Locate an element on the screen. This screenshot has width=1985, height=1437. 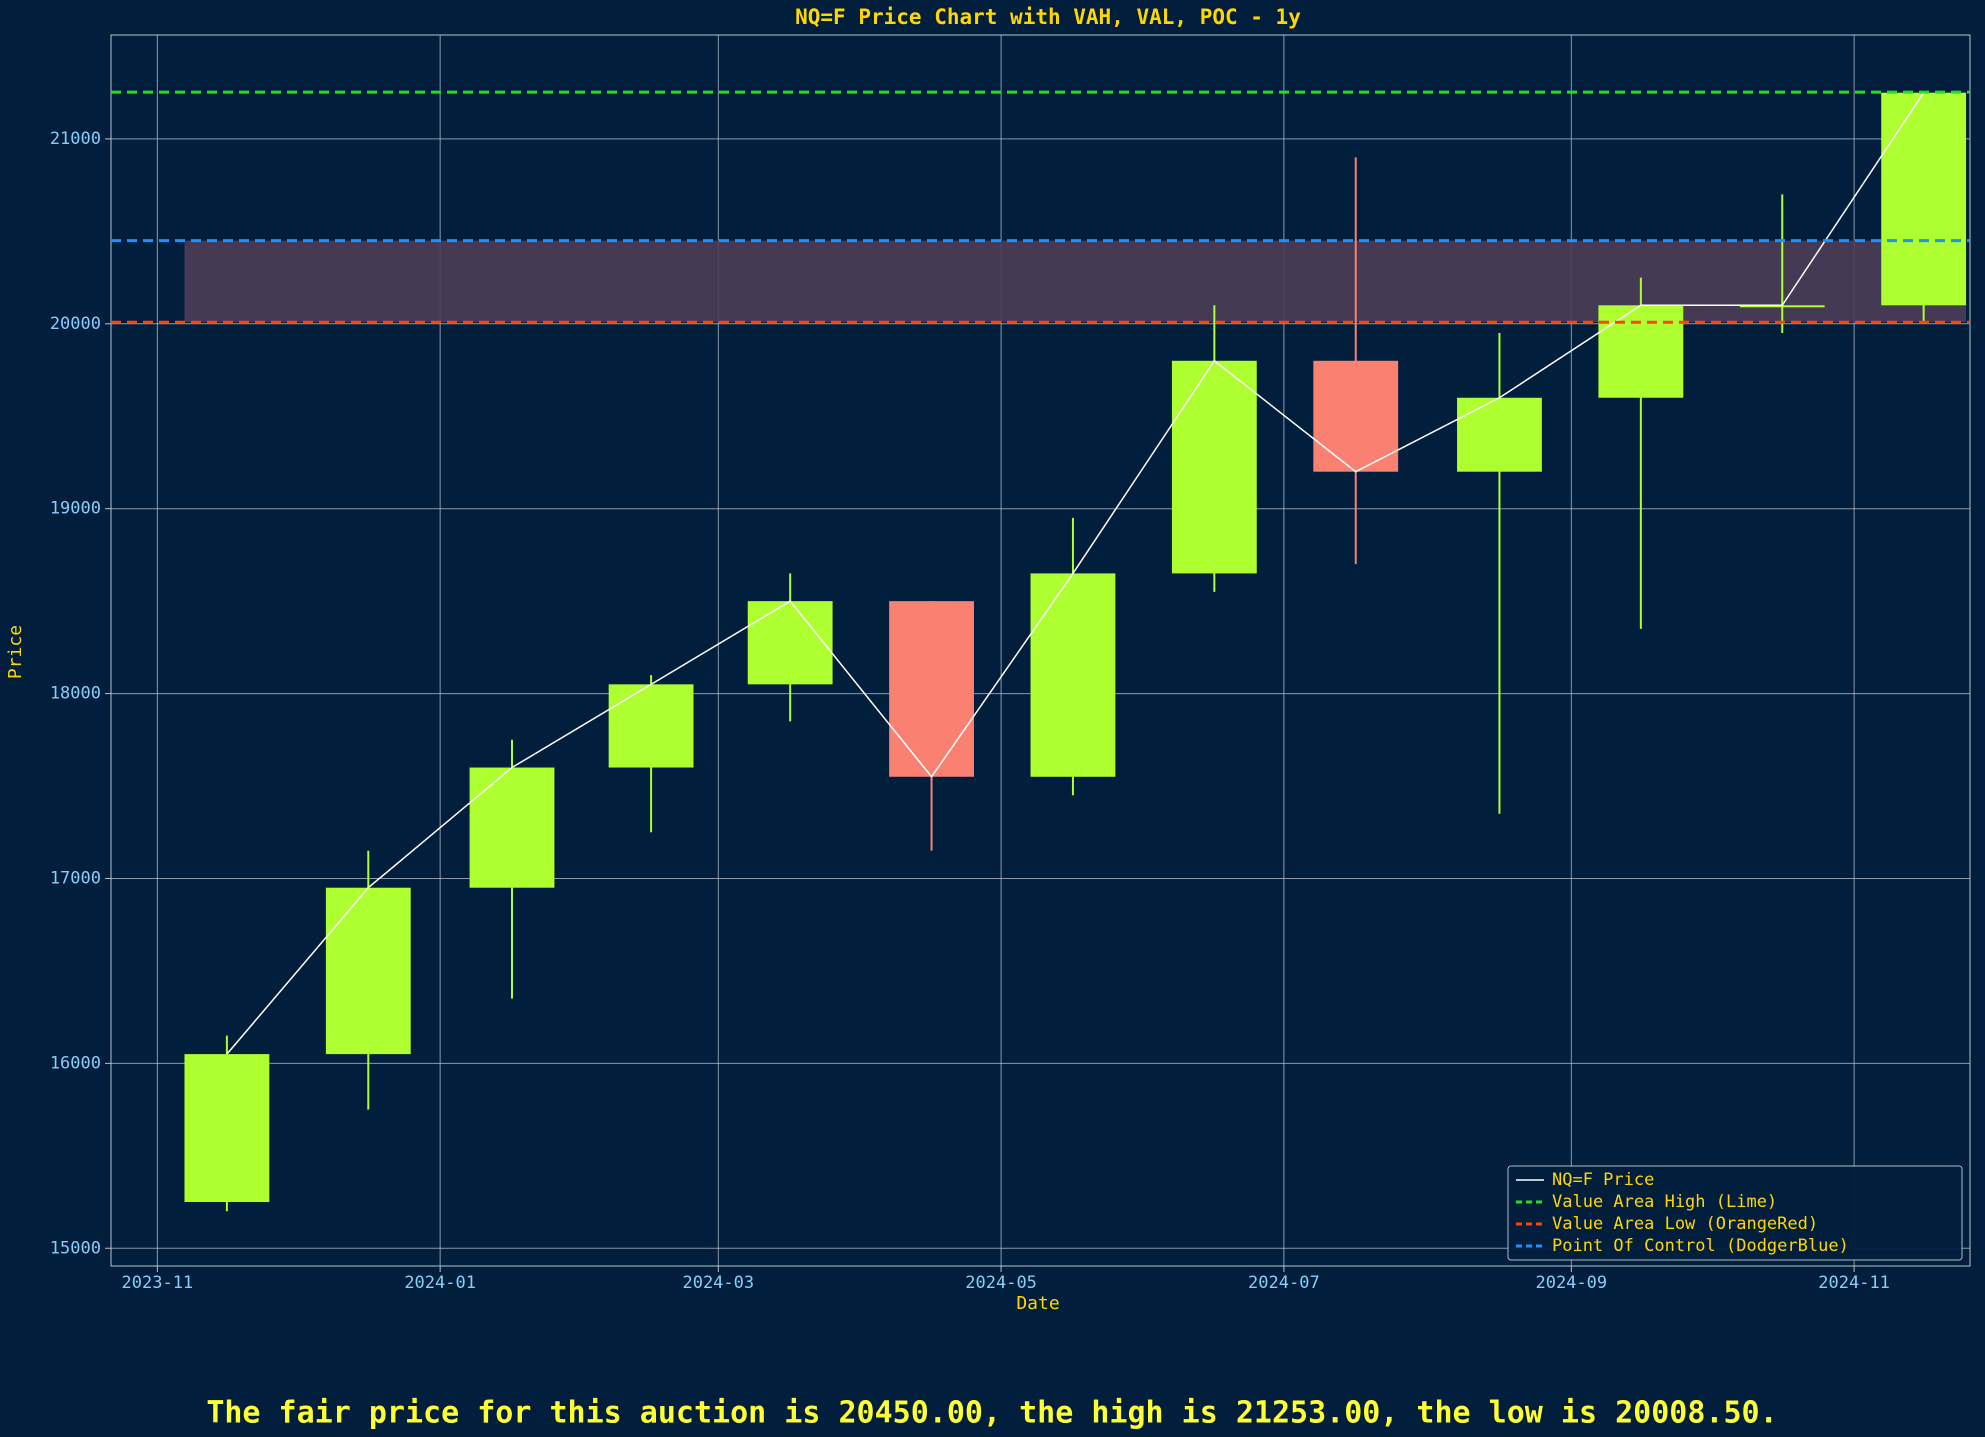
x-tick-label: 2024-03 is located at coordinates (718, 1283).